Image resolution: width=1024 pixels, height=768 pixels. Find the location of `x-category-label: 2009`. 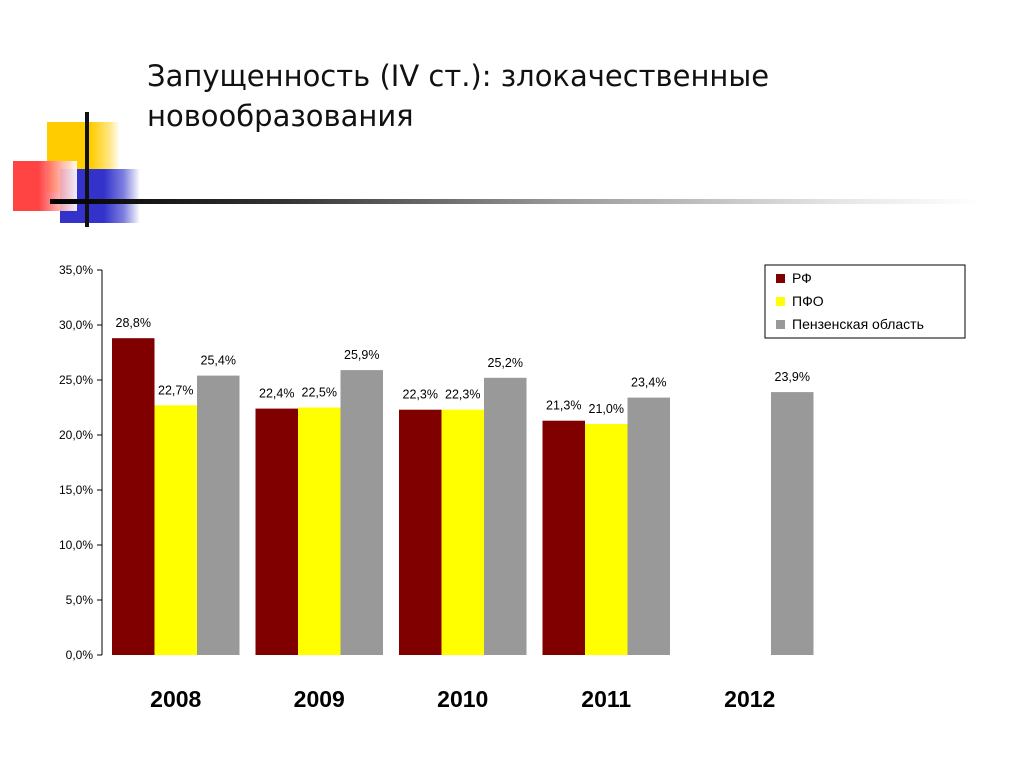

x-category-label: 2009 is located at coordinates (319, 699).